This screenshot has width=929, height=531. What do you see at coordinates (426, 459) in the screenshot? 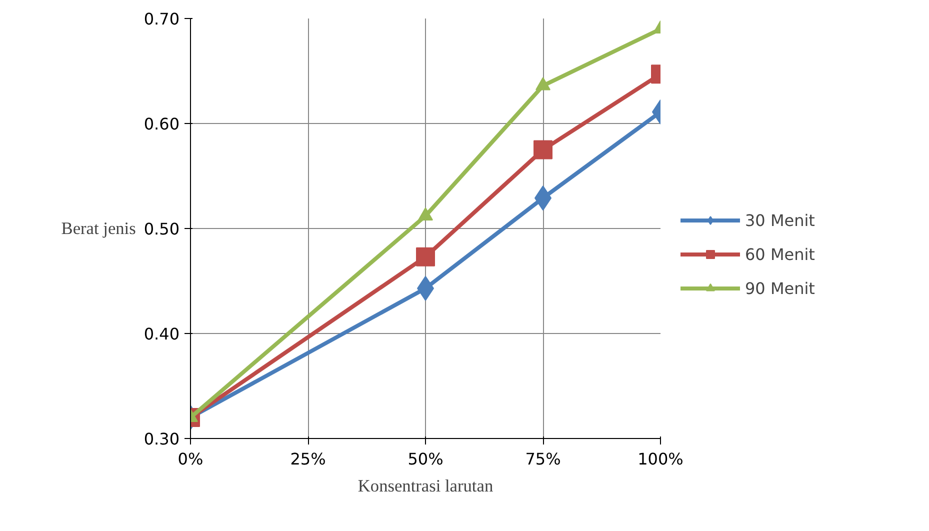
I see `x-tick-label: 50%` at bounding box center [426, 459].